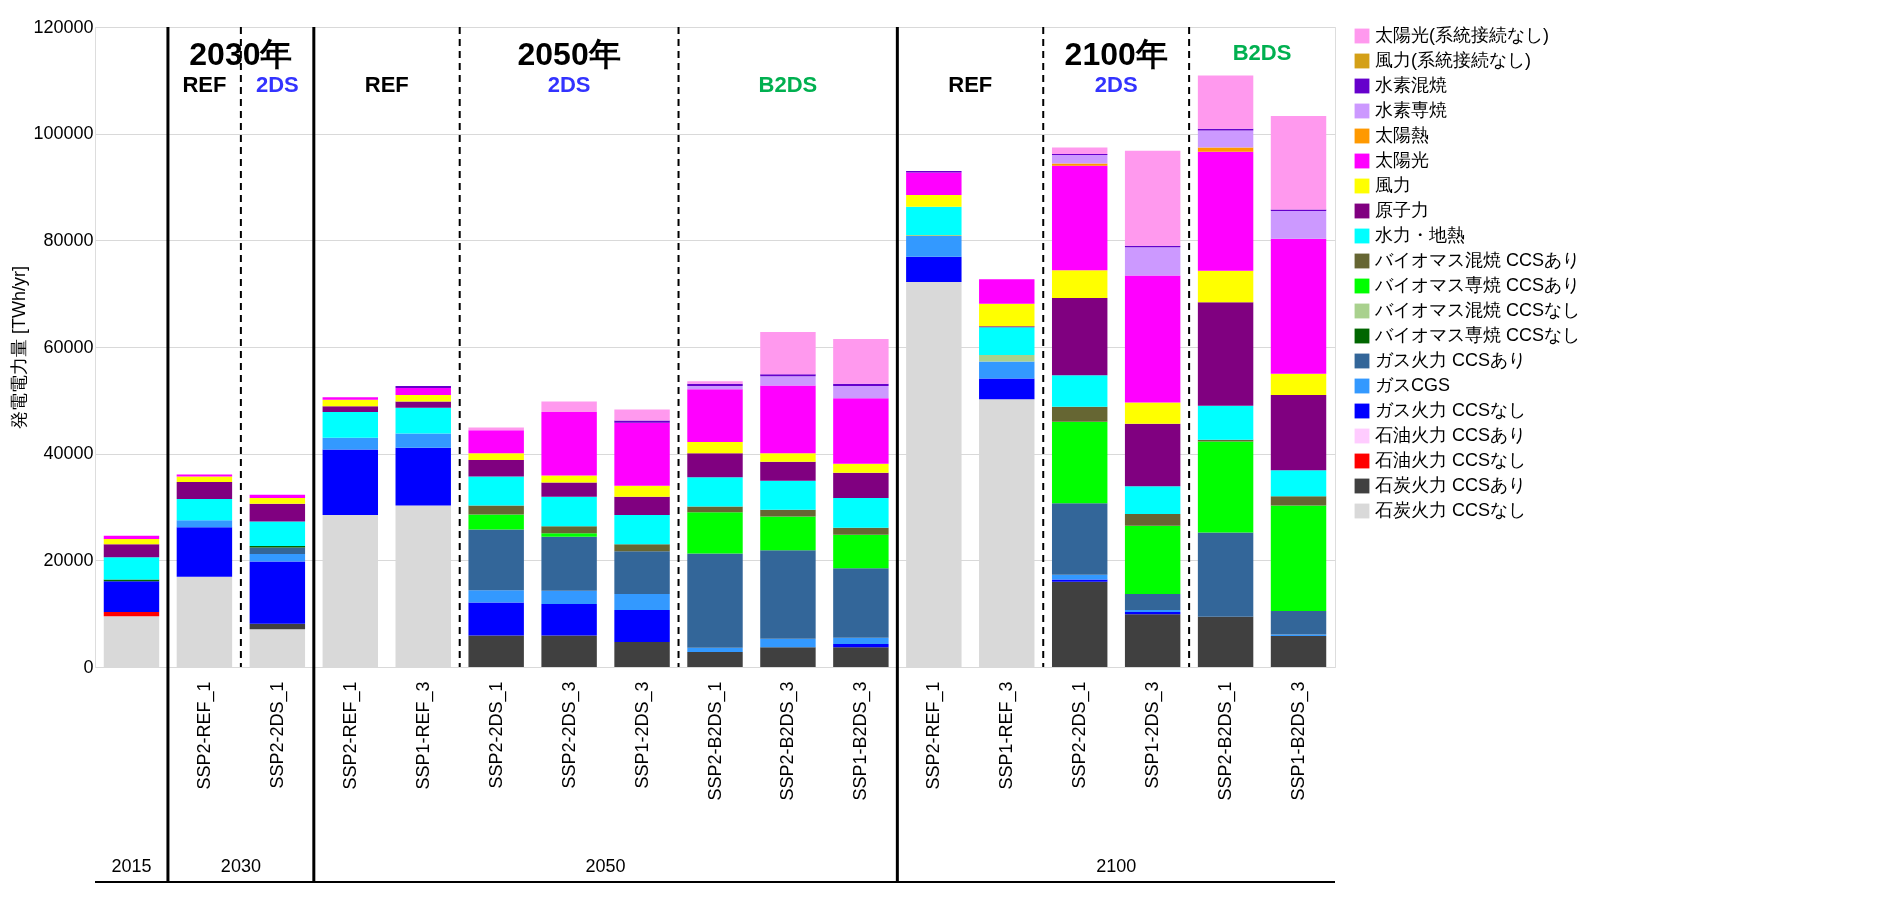  Describe the element at coordinates (68, 559) in the screenshot. I see `y-tick-label: 20000` at that location.